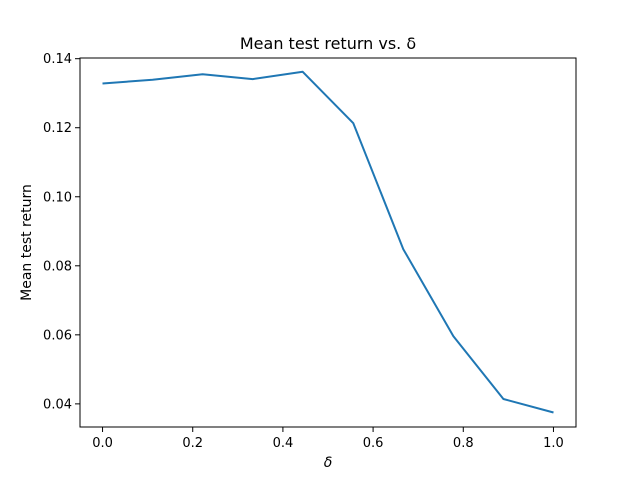 The image size is (640, 480). What do you see at coordinates (192, 443) in the screenshot?
I see `x-tick-label: 0.2` at bounding box center [192, 443].